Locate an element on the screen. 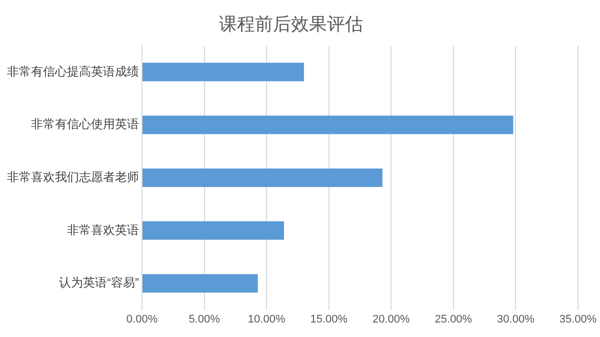 The height and width of the screenshot is (337, 600). x-tick-label: 0.00% is located at coordinates (142, 319).